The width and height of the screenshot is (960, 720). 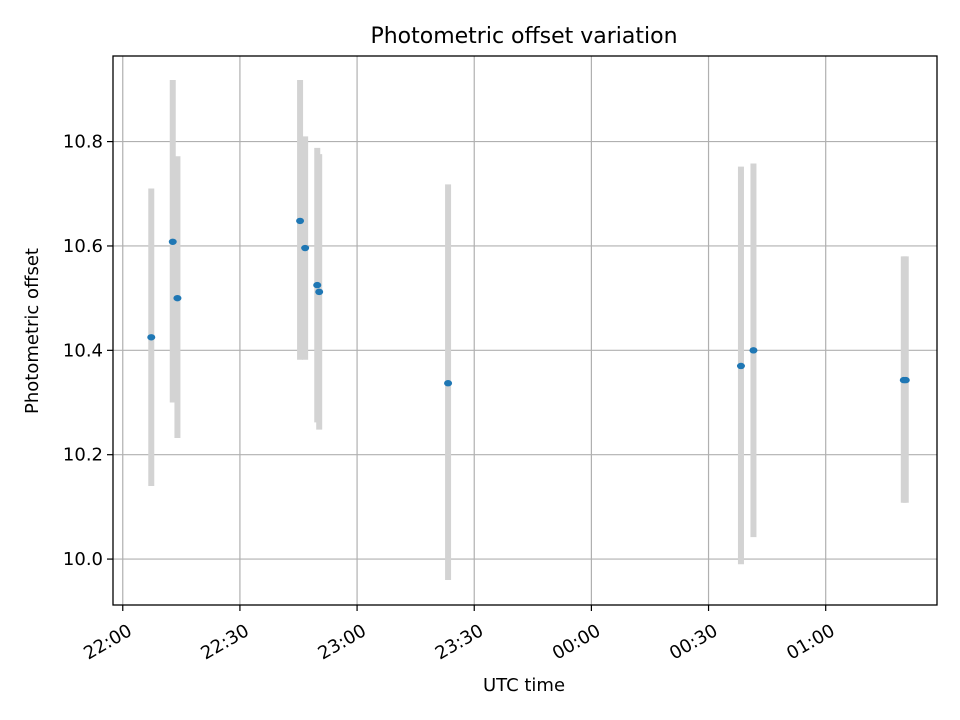 I want to click on x-axis-label: UTC time, so click(x=524, y=685).